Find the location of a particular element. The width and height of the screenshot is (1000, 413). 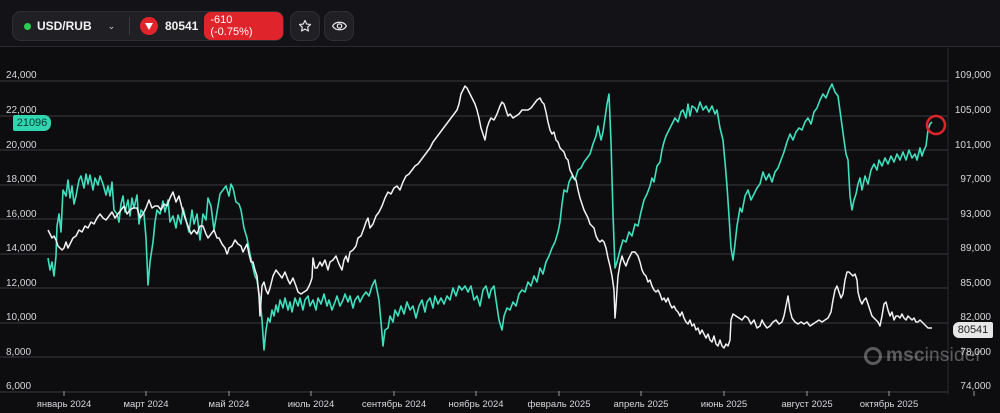

price-change-badge: -610 (-0.75%) is located at coordinates (243, 26).